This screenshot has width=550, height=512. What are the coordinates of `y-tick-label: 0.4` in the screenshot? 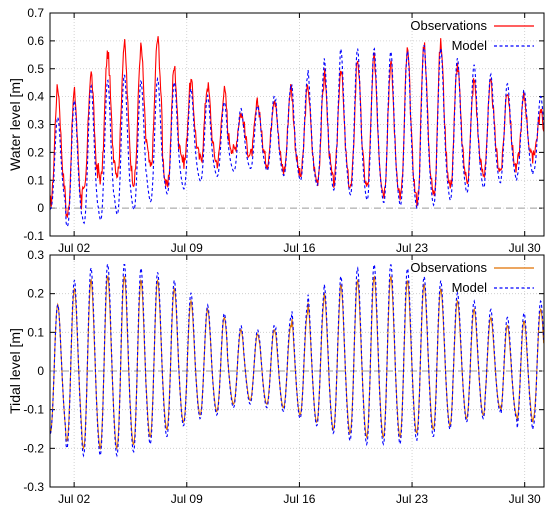 It's located at (35, 97).